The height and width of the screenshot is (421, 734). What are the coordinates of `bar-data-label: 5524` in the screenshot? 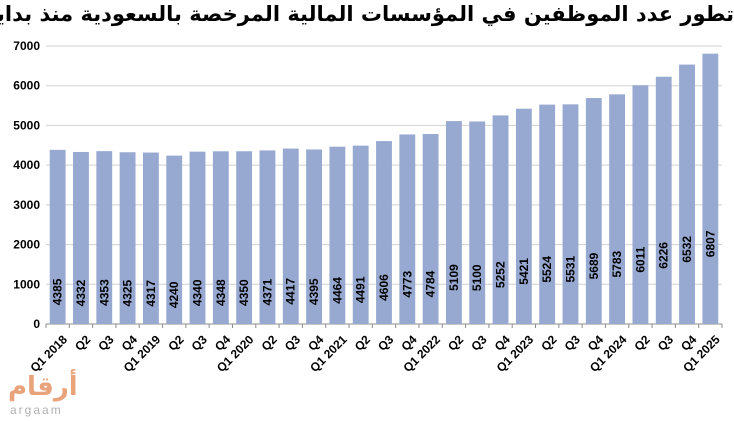 It's located at (547, 269).